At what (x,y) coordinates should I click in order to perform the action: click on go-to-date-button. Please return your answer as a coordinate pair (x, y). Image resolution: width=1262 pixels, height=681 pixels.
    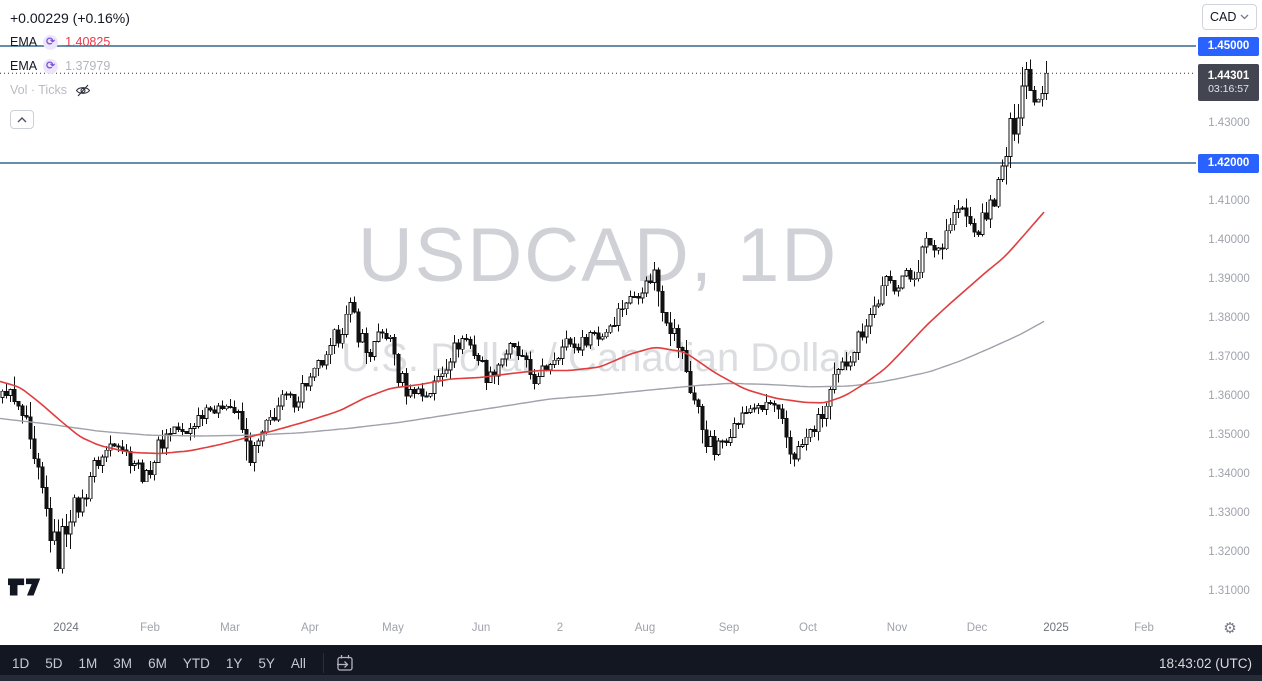
    Looking at the image, I should click on (345, 663).